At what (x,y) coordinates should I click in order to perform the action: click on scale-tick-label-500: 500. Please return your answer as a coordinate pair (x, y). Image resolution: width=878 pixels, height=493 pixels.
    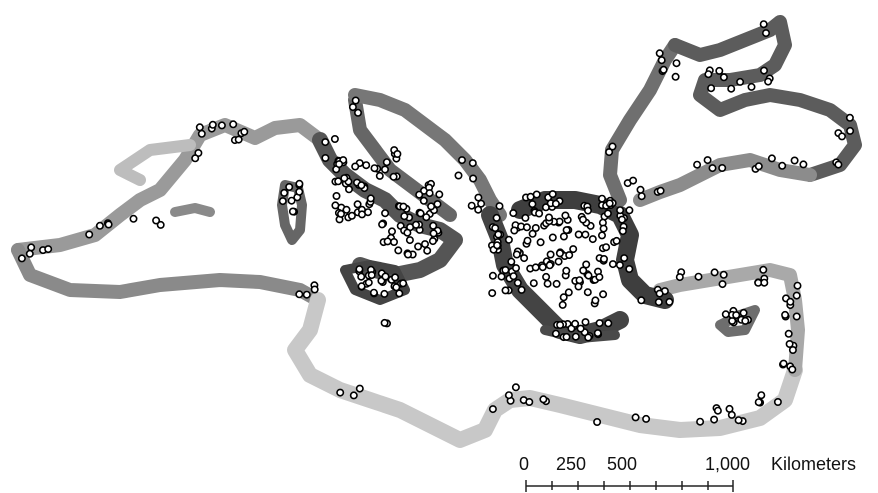
    Looking at the image, I should click on (622, 464).